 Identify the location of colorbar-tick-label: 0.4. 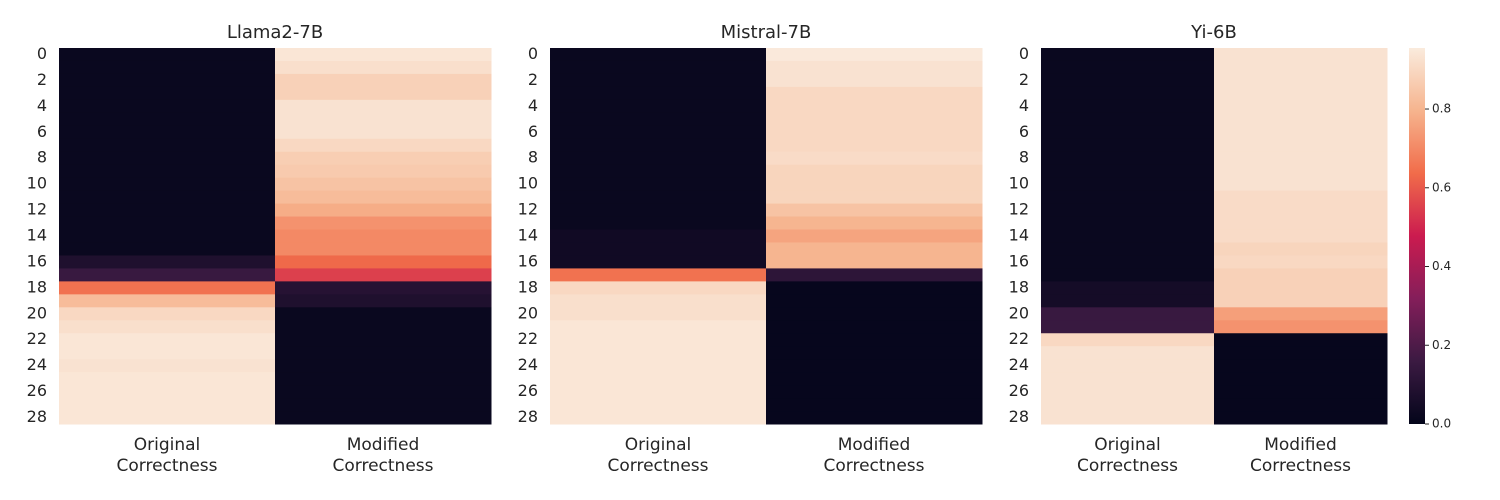
(1441, 266).